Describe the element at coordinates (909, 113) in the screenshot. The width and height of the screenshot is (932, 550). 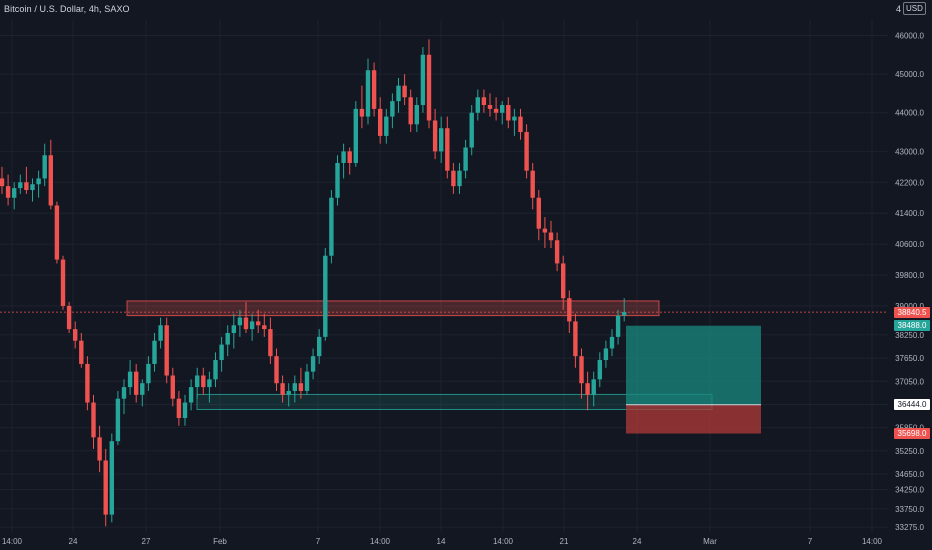
I see `price-tick-label: 44000.0` at that location.